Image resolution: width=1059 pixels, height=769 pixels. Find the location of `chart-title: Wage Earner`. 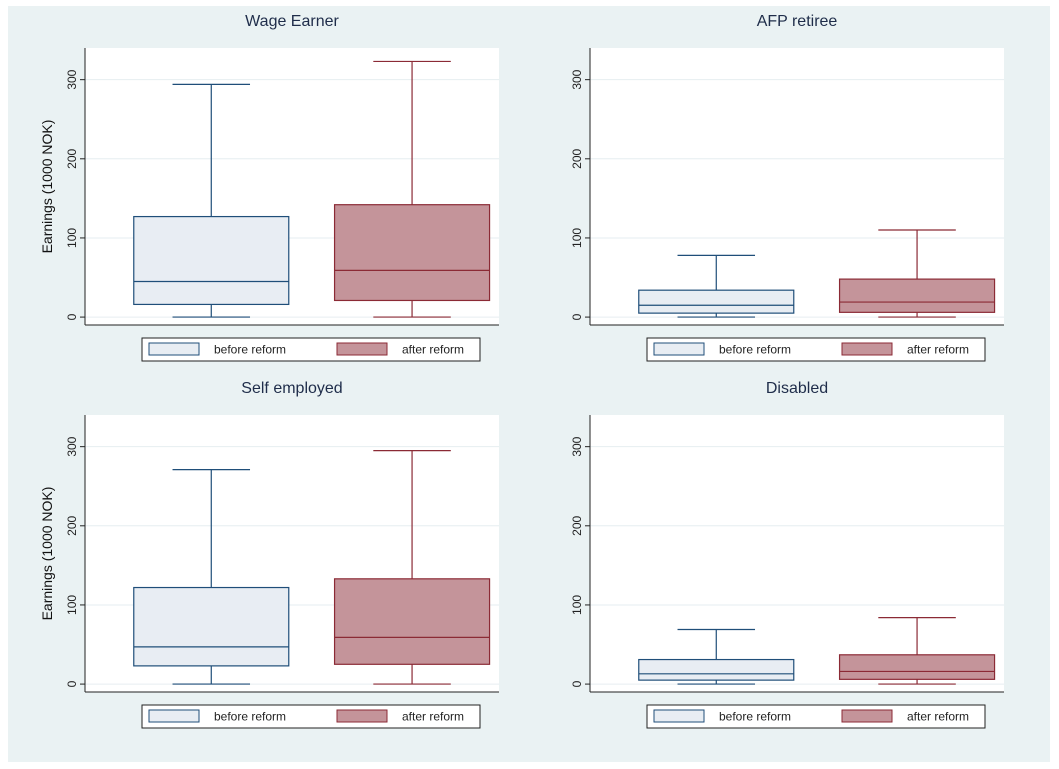

chart-title: Wage Earner is located at coordinates (292, 21).